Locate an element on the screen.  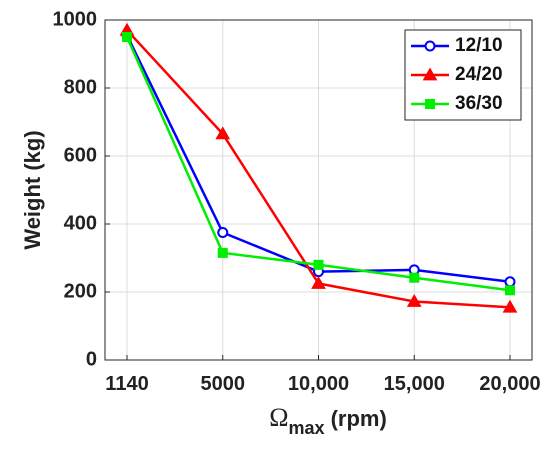
legend-item-36-30: 36/30 is located at coordinates (457, 103).